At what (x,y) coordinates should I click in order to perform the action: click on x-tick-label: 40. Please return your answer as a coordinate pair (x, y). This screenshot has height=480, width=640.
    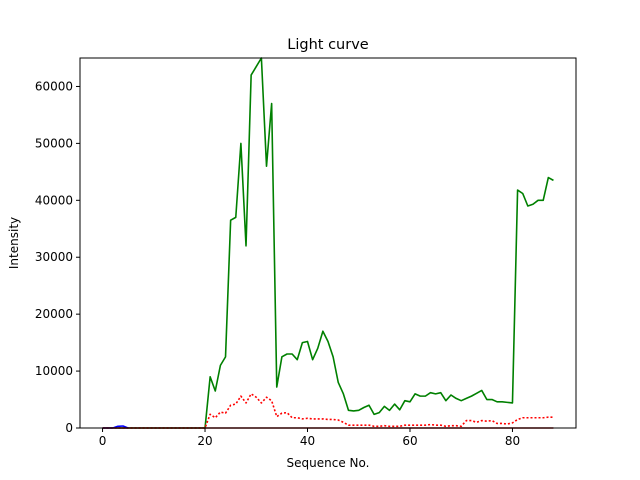
    Looking at the image, I should click on (307, 441).